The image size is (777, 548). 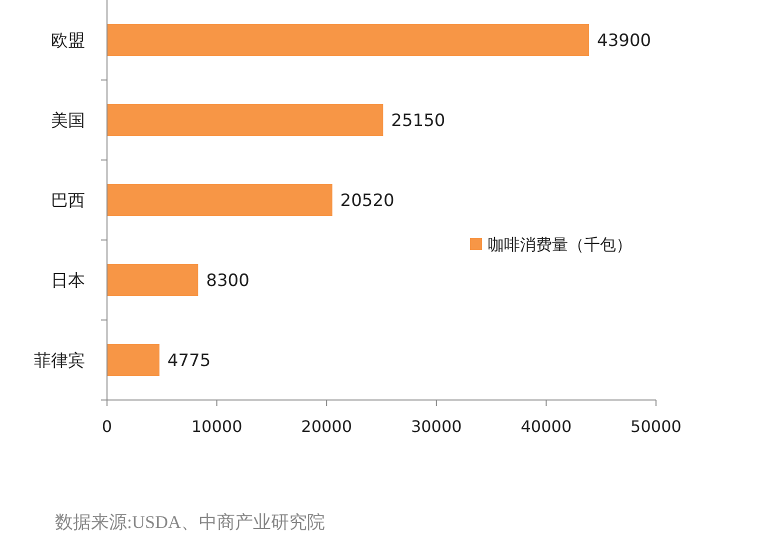 What do you see at coordinates (656, 426) in the screenshot?
I see `x-tick-label: 50000` at bounding box center [656, 426].